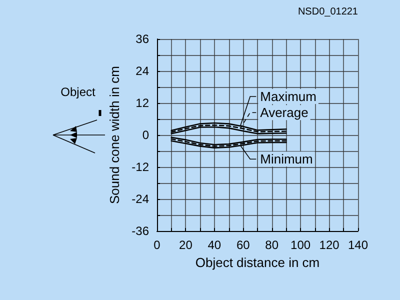 Image resolution: width=400 pixels, height=300 pixels. Describe the element at coordinates (78, 92) in the screenshot. I see `text: Object` at that location.